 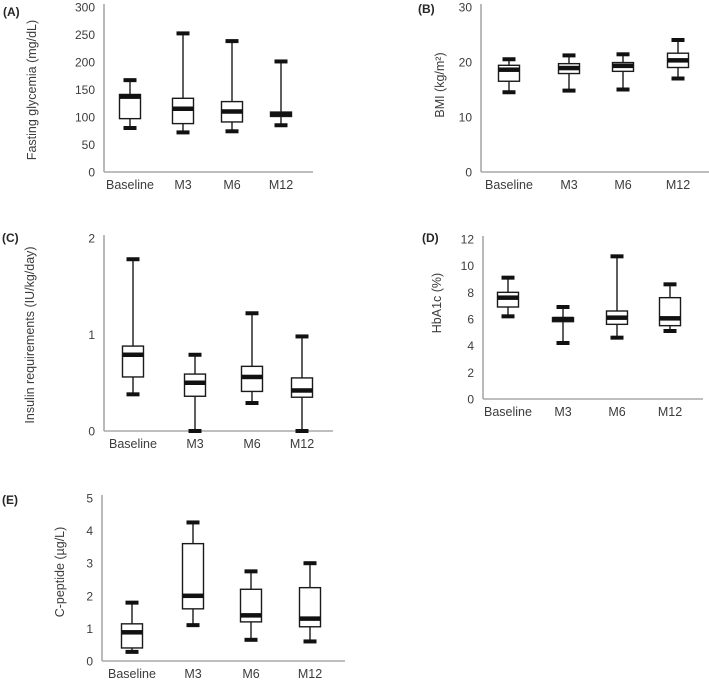 I want to click on y-tick-label: 1, so click(x=89, y=629).